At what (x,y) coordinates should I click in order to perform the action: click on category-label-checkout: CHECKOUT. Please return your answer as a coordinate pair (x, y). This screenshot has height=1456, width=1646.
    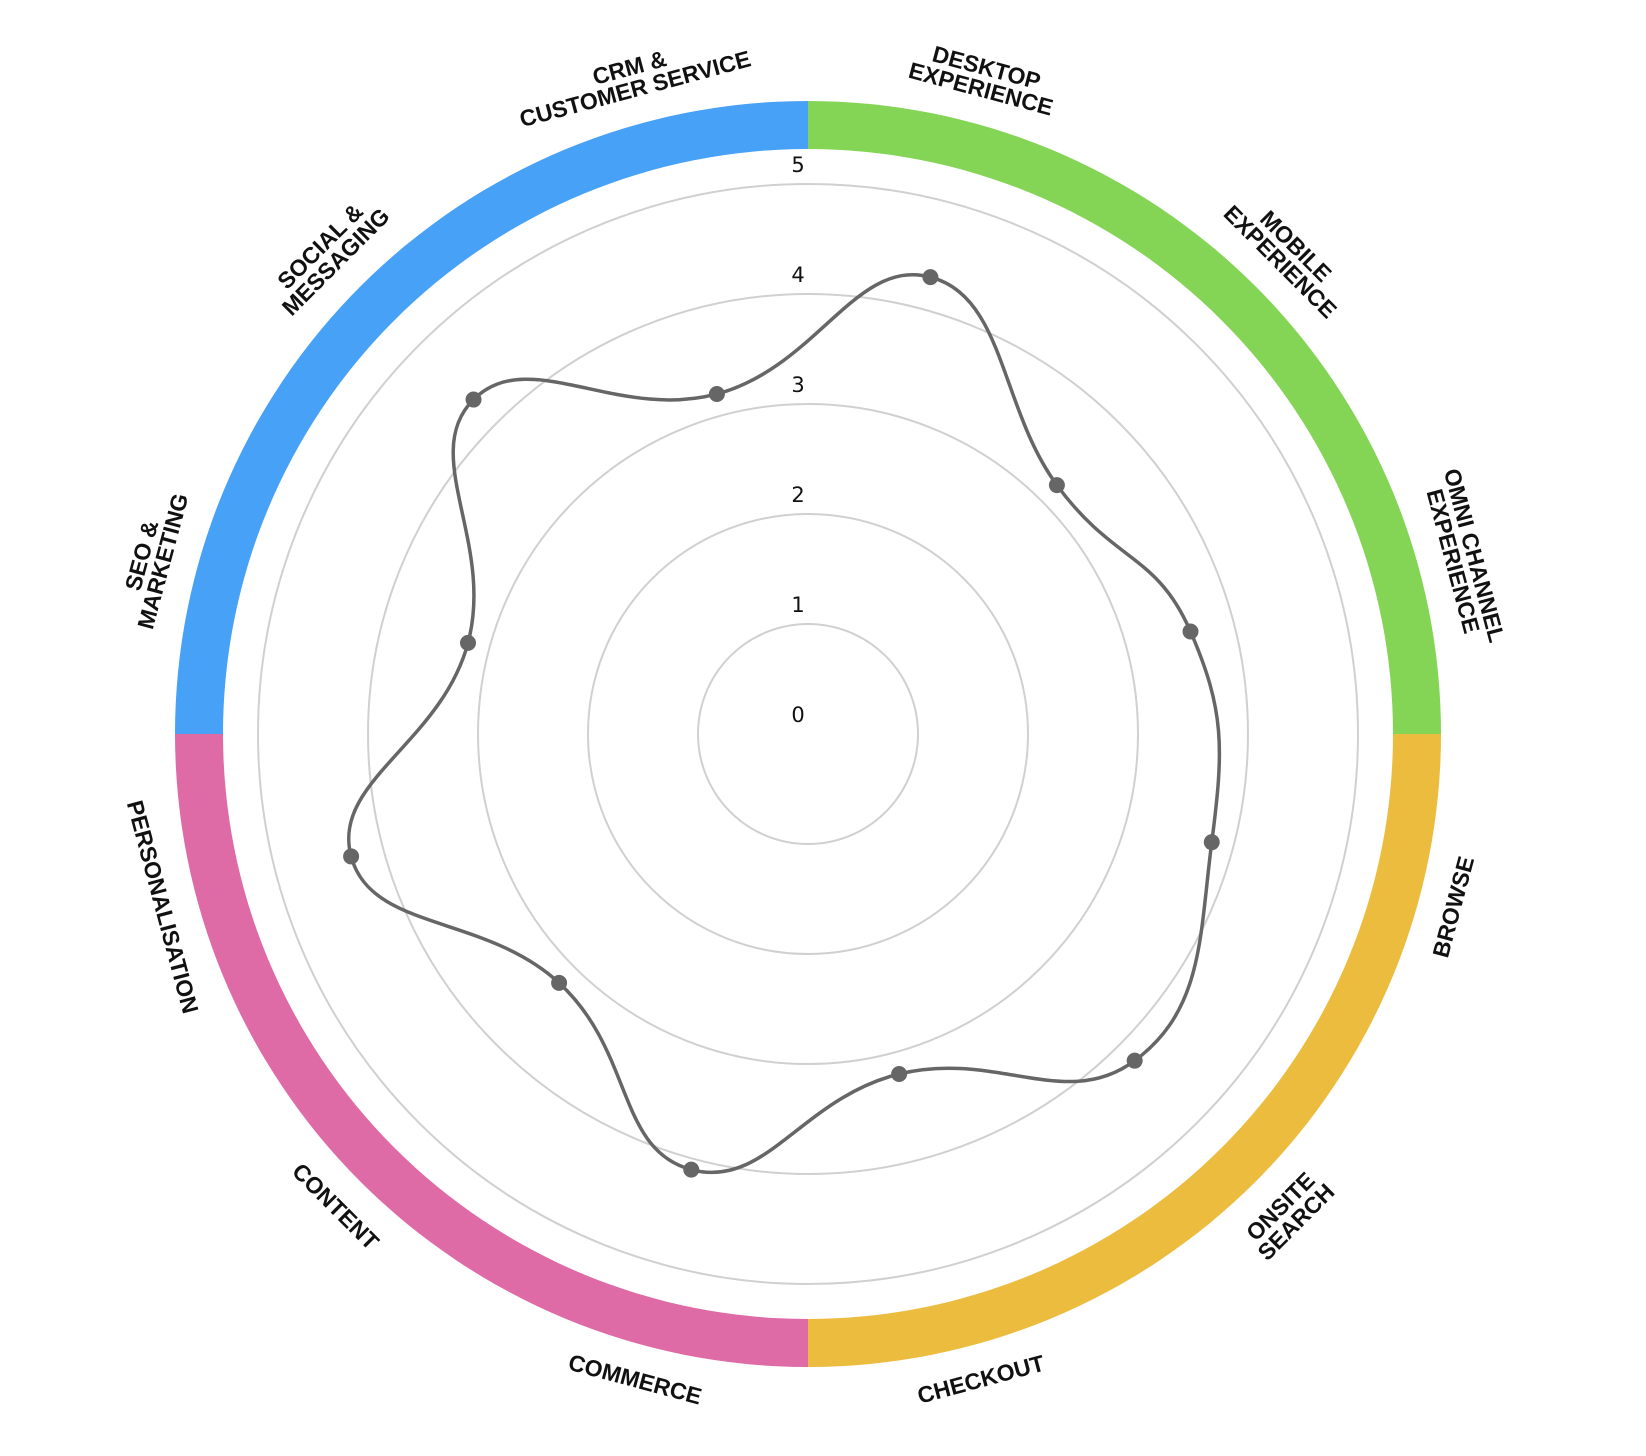
    Looking at the image, I should click on (981, 1379).